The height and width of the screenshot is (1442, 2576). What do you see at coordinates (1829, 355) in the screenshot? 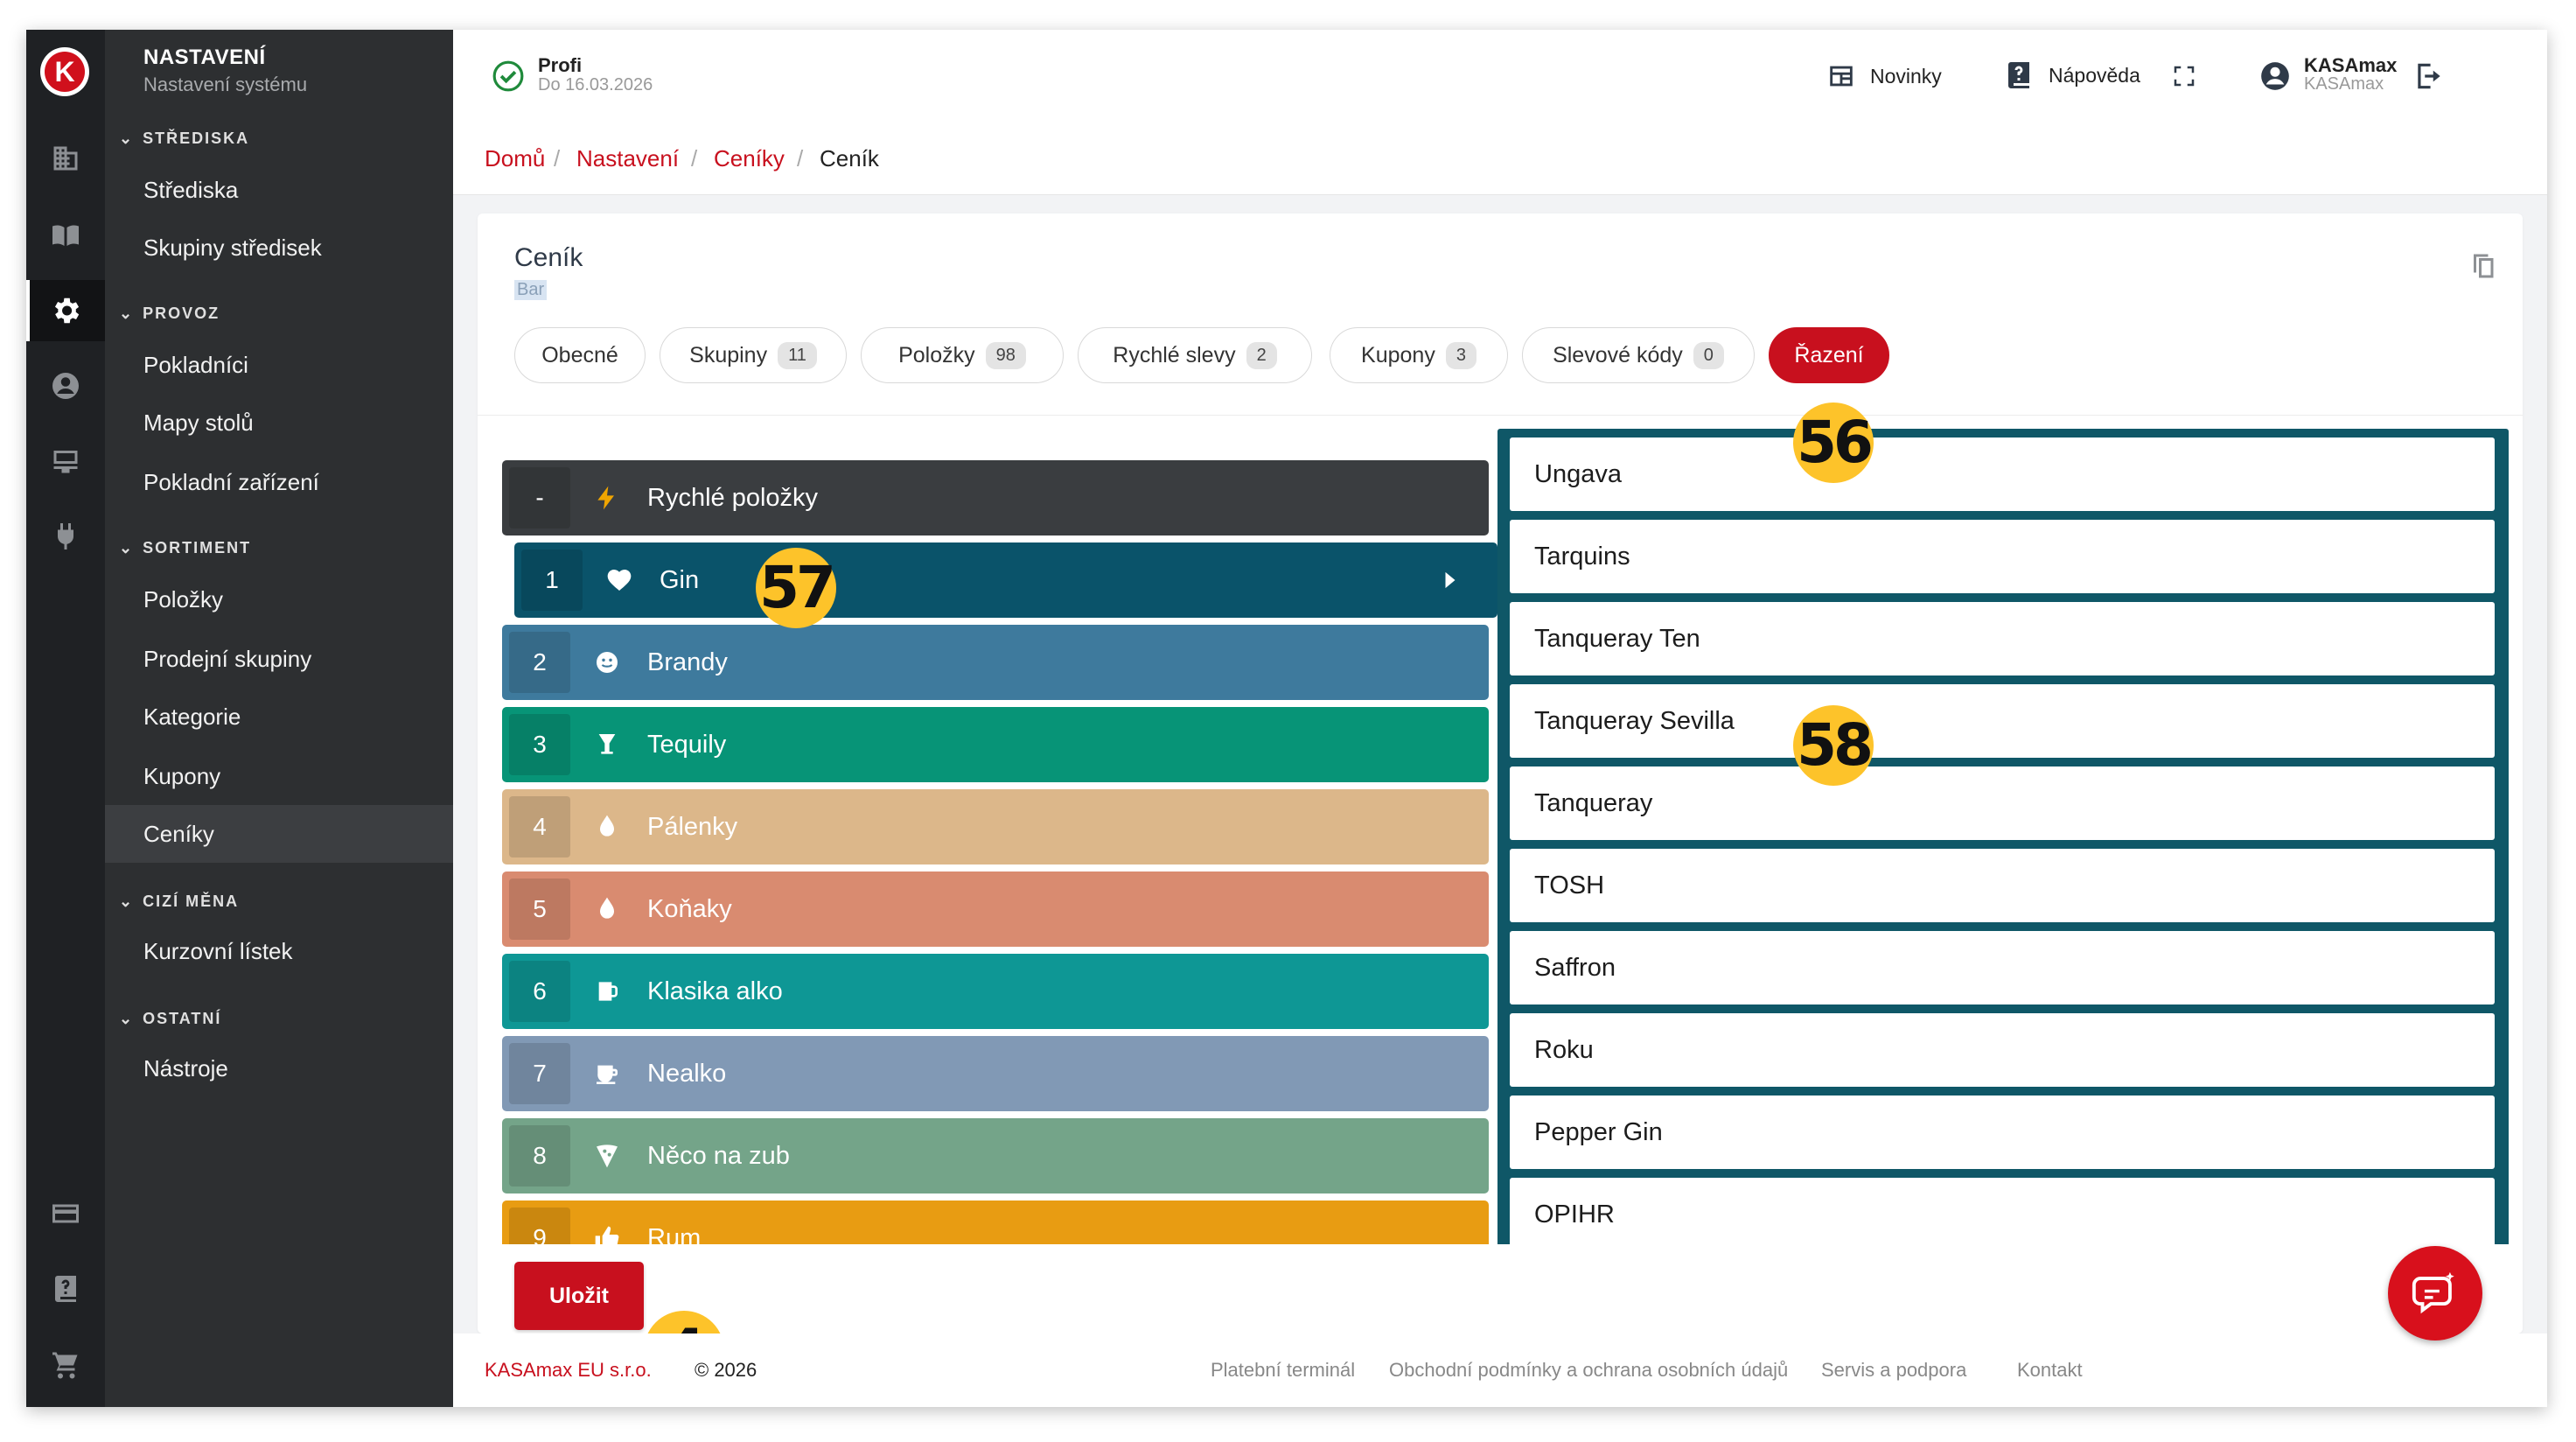
I see `tab-razeni: Řazení` at bounding box center [1829, 355].